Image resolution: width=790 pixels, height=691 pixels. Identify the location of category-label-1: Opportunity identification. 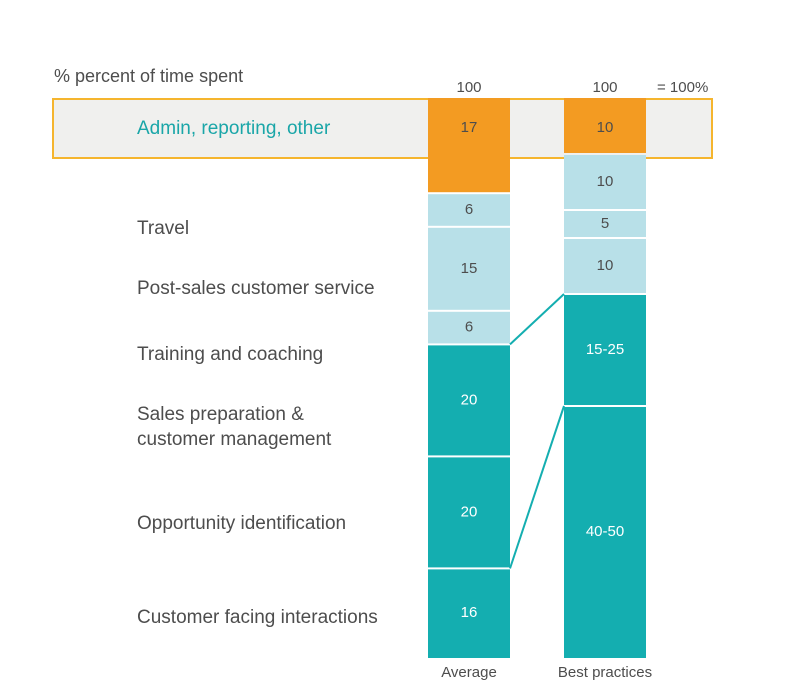
(241, 523).